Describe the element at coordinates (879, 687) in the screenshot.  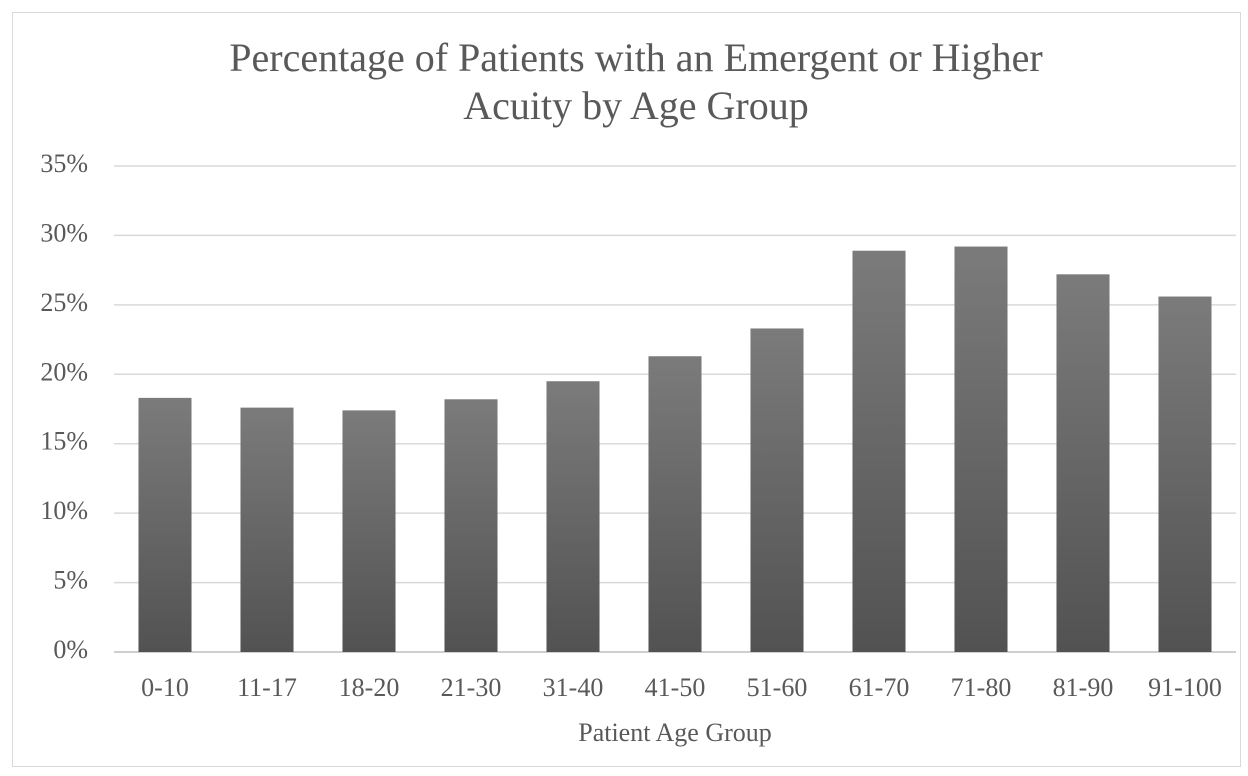
I see `x-tick-label: 61-70` at that location.